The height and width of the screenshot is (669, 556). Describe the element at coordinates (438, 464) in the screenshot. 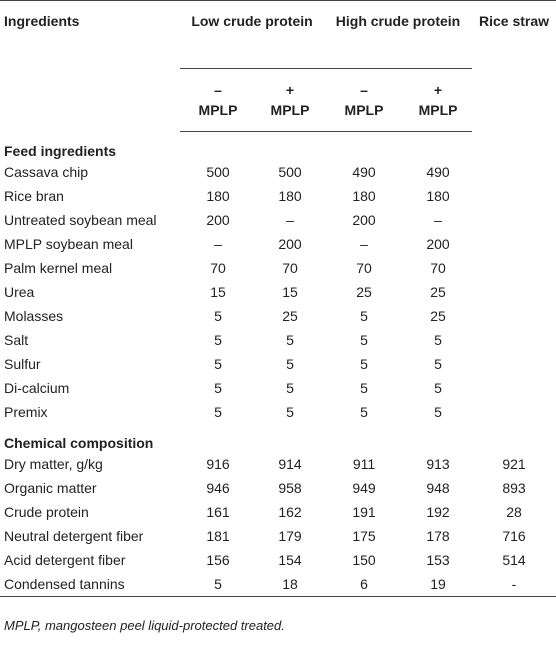

I see `cell: 913` at that location.